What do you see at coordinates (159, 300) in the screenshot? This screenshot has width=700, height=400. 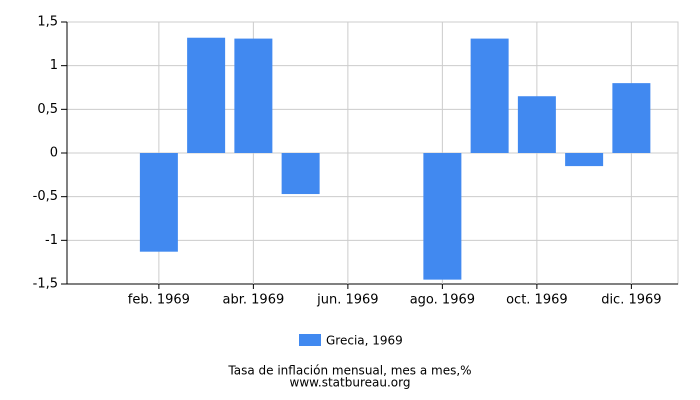 I see `x-tick-label: feb. 1969` at bounding box center [159, 300].